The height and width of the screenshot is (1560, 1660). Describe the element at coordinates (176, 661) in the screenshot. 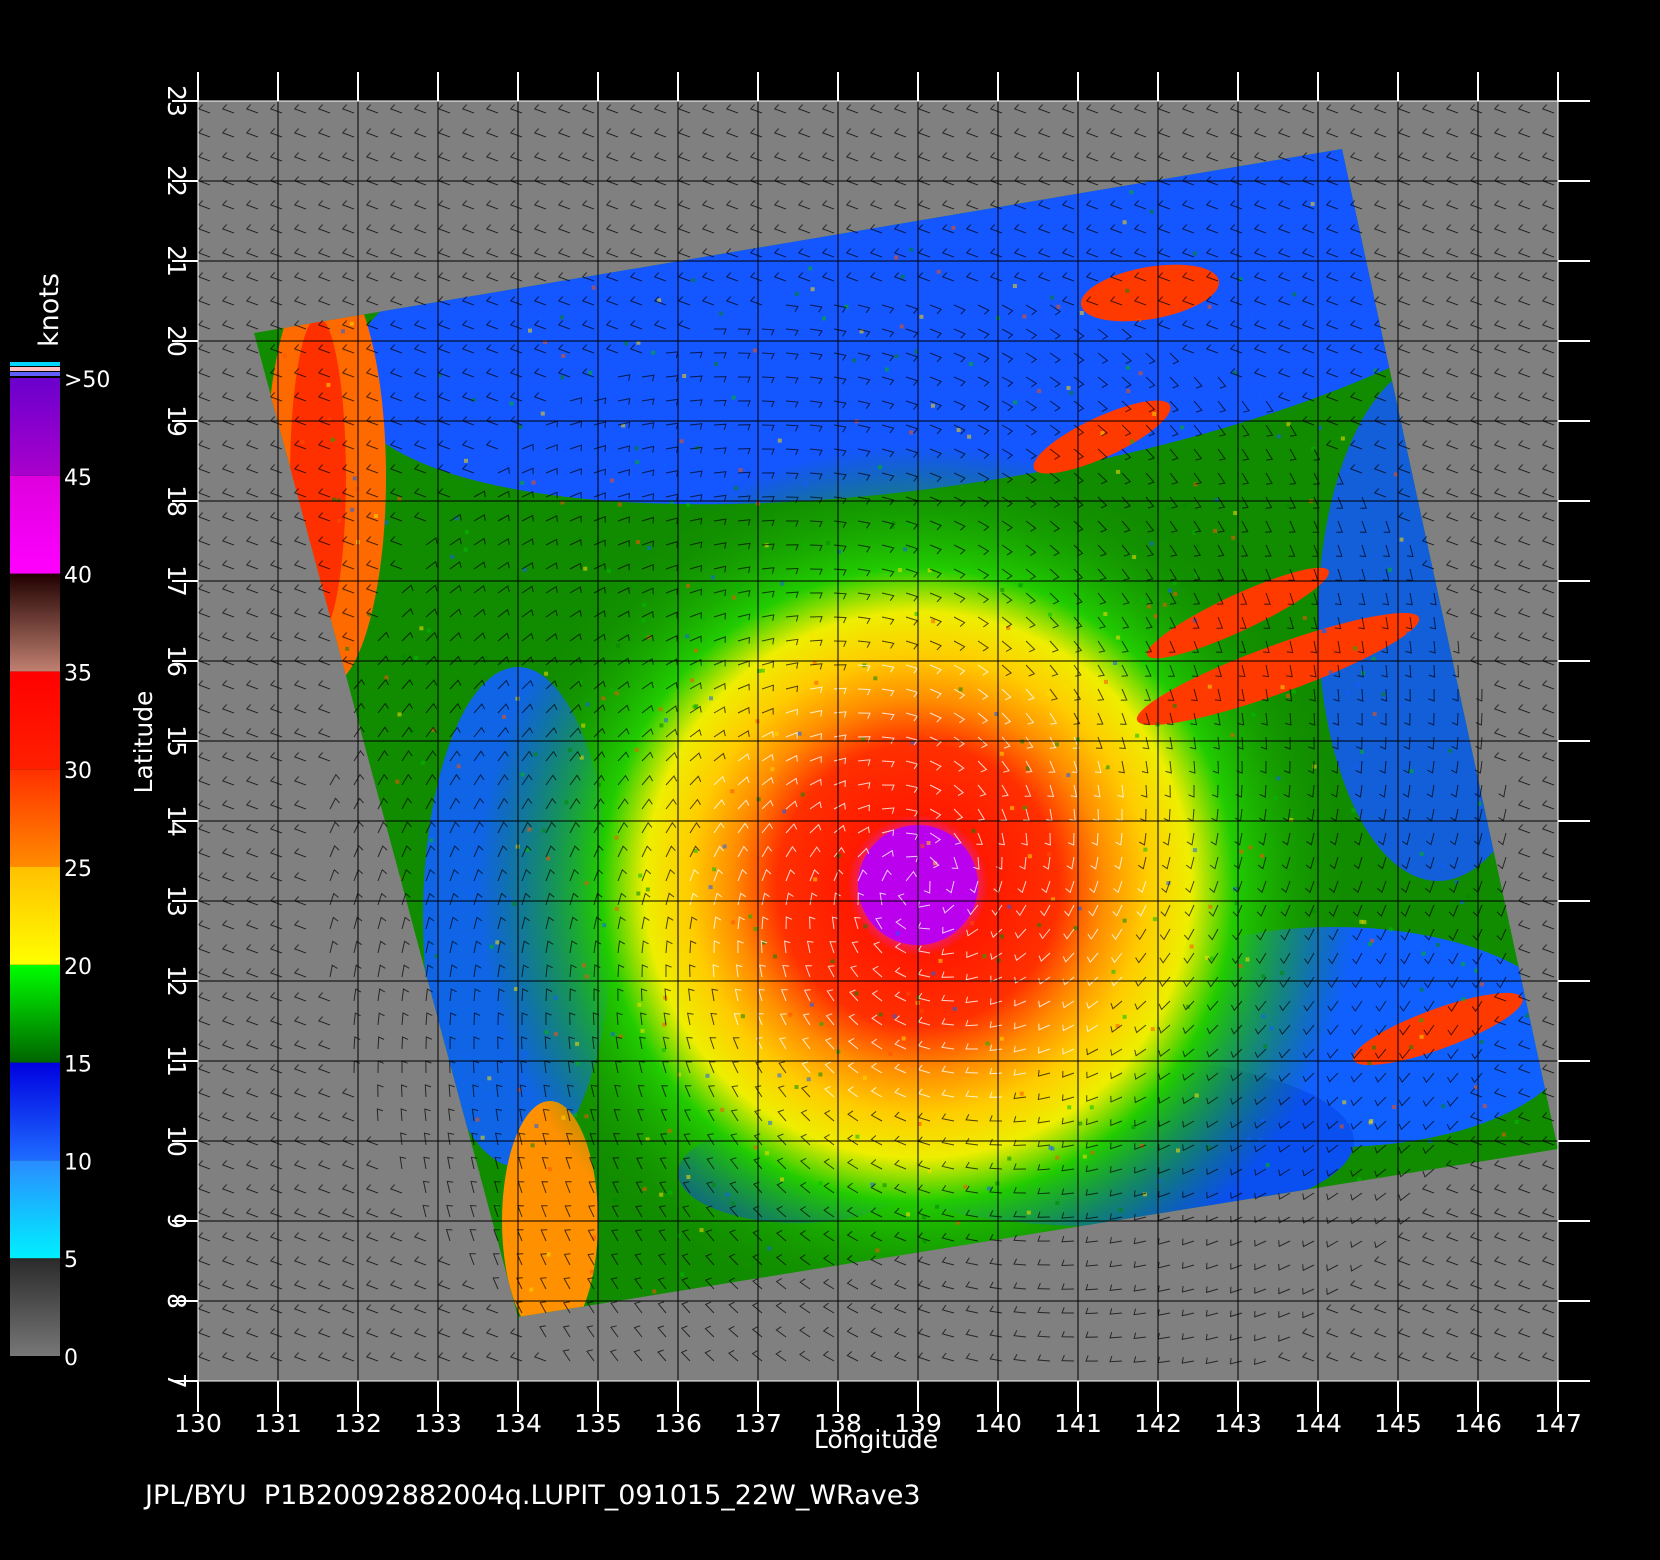

I see `y-tick-label: 16` at that location.